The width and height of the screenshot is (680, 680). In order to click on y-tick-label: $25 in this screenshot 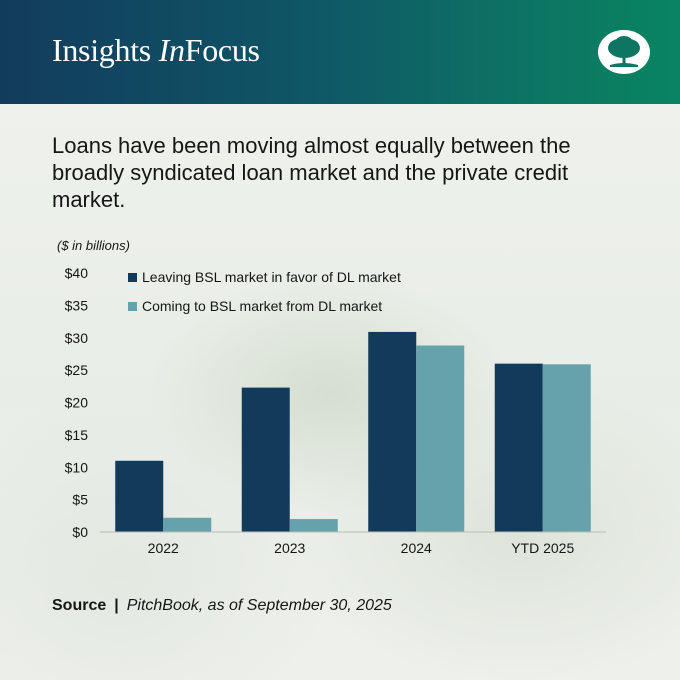, I will do `click(77, 370)`.